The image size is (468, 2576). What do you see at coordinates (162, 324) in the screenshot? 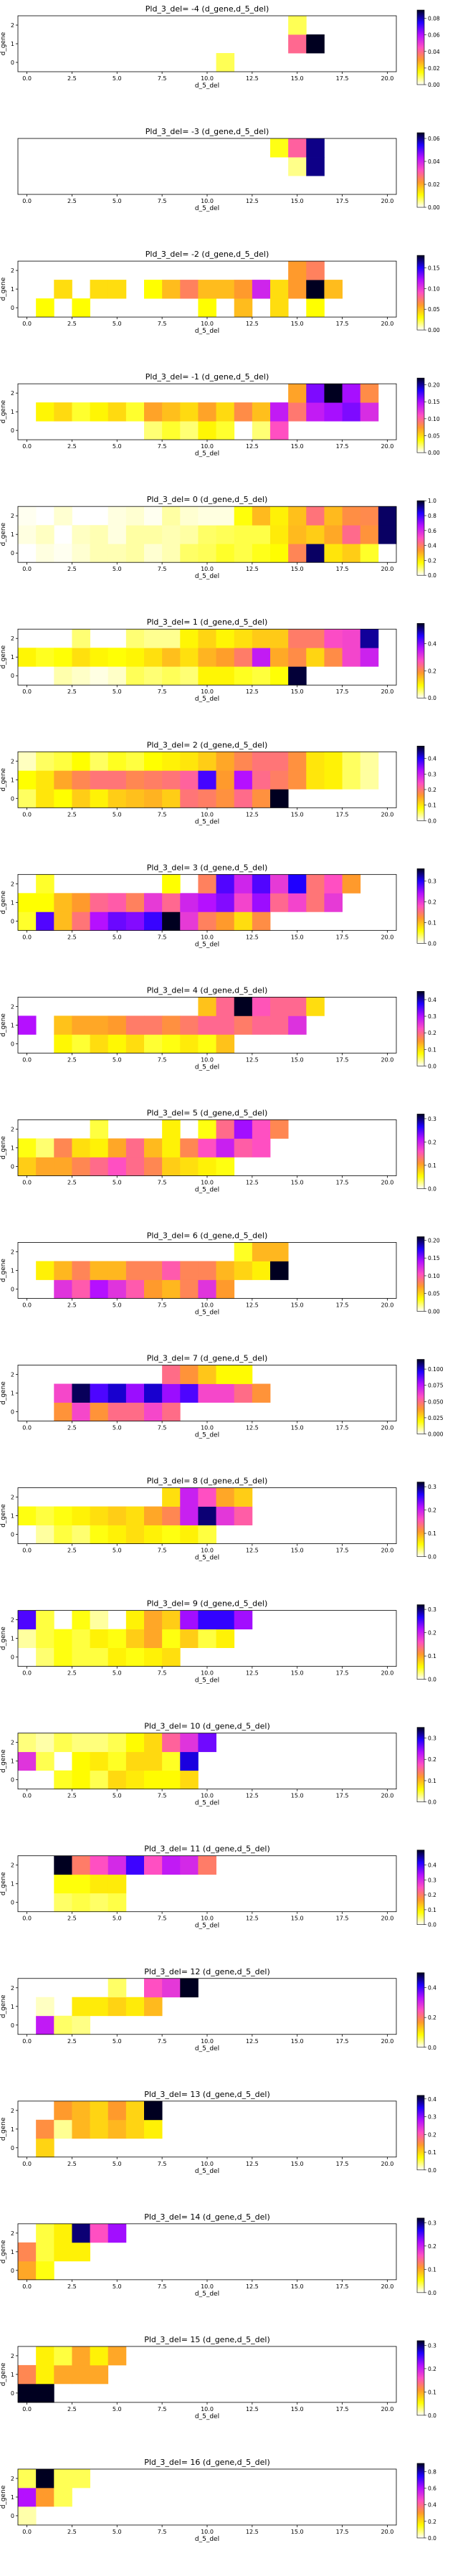
I see `x-tick-label: 7.5` at bounding box center [162, 324].